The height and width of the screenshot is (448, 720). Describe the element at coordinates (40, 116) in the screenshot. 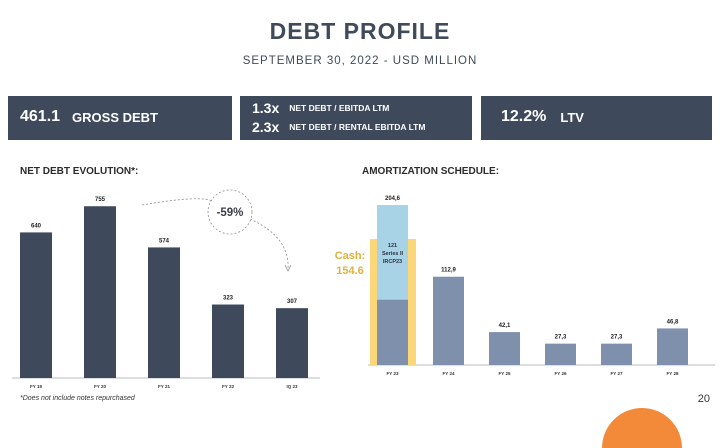

I see `gross-debt-value: 461.1` at that location.